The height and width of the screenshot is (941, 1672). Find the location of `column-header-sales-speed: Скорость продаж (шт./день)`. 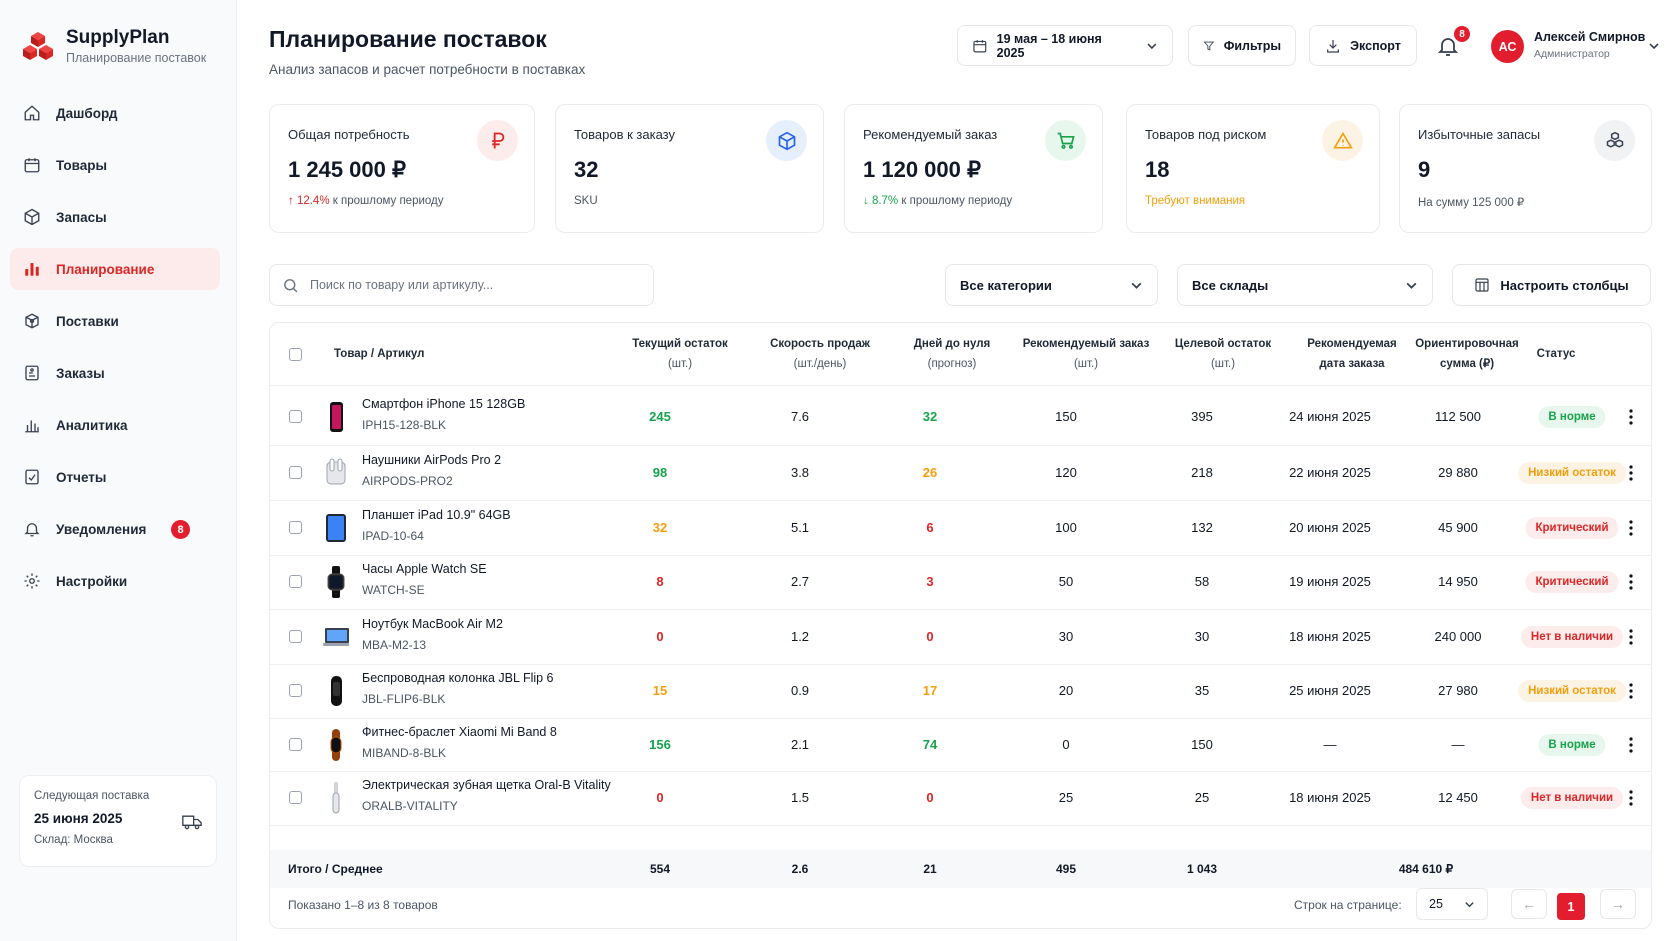

column-header-sales-speed: Скорость продаж (шт./день) is located at coordinates (820, 354).